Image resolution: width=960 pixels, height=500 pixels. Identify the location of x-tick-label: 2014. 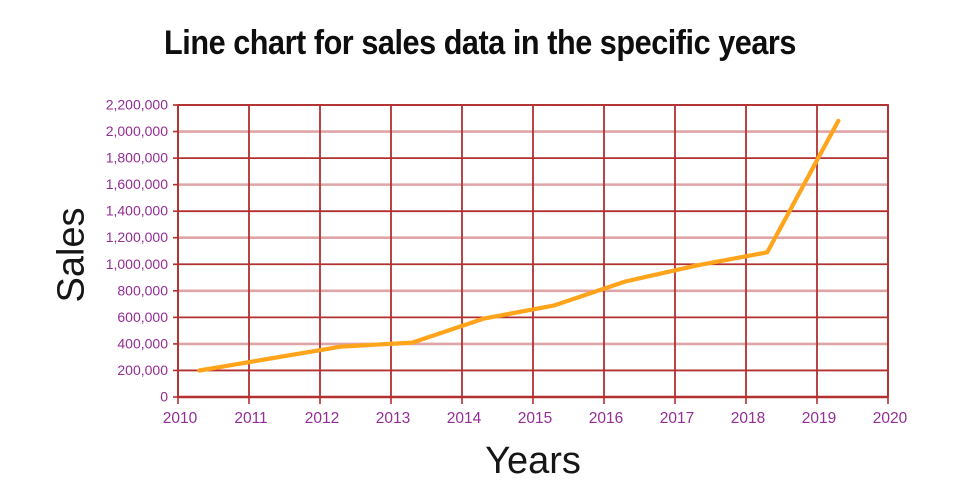
(464, 418).